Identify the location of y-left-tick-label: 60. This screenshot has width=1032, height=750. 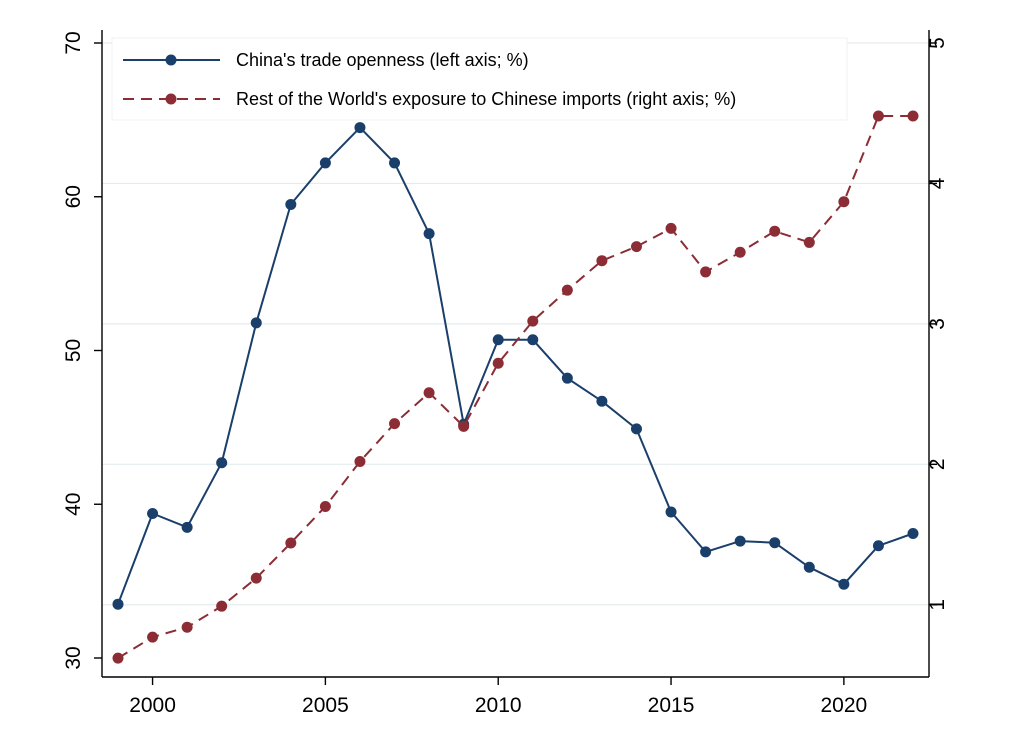
(73, 196).